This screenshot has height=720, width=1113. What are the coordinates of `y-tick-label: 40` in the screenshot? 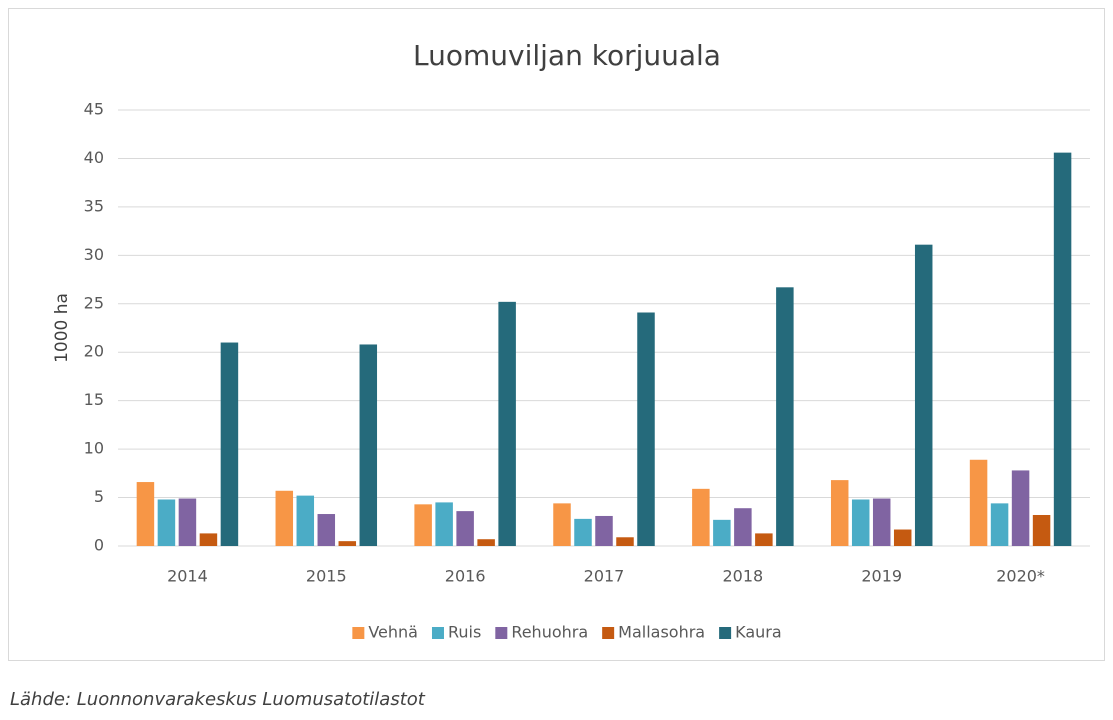 It's located at (94, 157).